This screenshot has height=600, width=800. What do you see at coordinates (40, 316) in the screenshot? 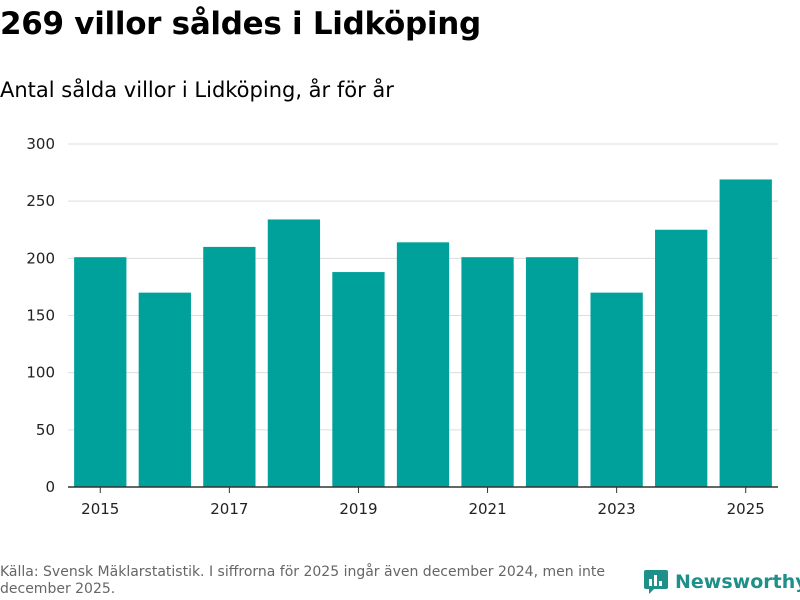
I see `y-tick-label: 150` at bounding box center [40, 316].